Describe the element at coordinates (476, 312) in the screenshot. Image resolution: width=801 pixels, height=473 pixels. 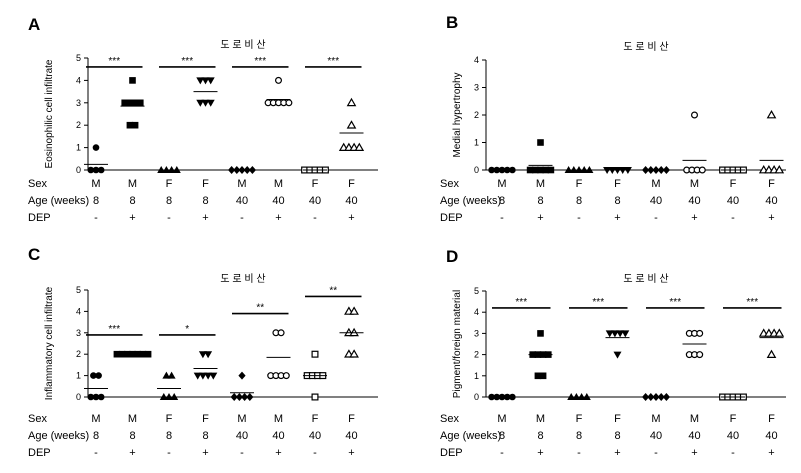
I see `y-tick-label: 4` at that location.